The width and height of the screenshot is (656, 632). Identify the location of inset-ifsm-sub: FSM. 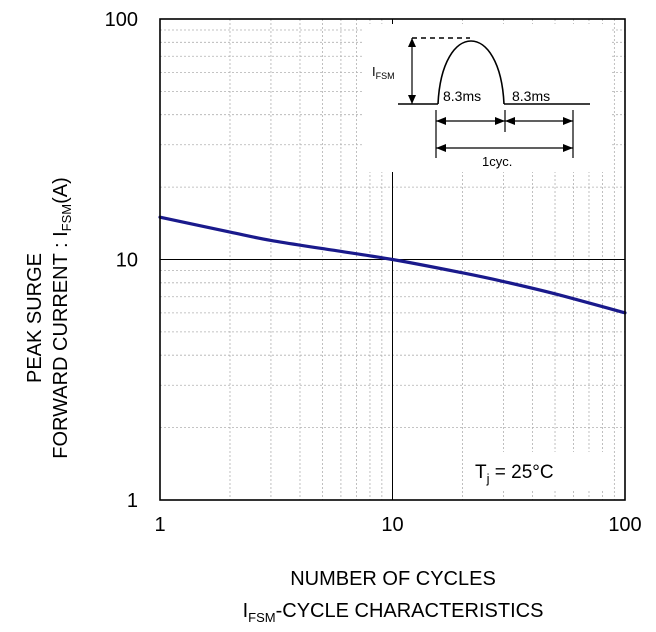
(385, 76).